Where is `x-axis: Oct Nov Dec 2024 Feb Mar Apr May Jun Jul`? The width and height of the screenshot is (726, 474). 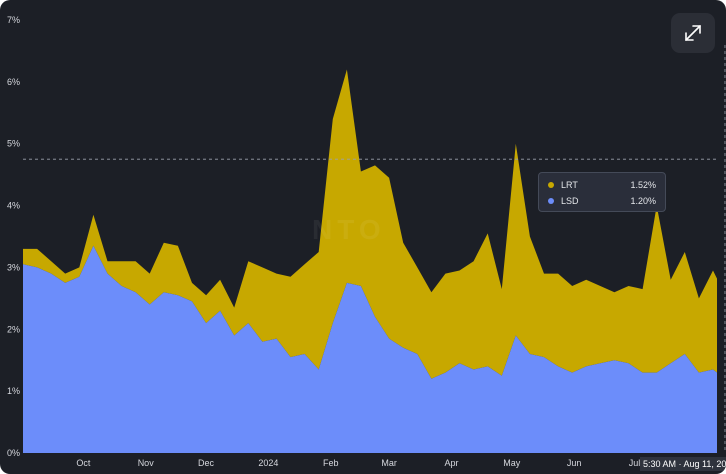 x-axis: Oct Nov Dec 2024 Feb Mar Apr May Jun Jul is located at coordinates (358, 463).